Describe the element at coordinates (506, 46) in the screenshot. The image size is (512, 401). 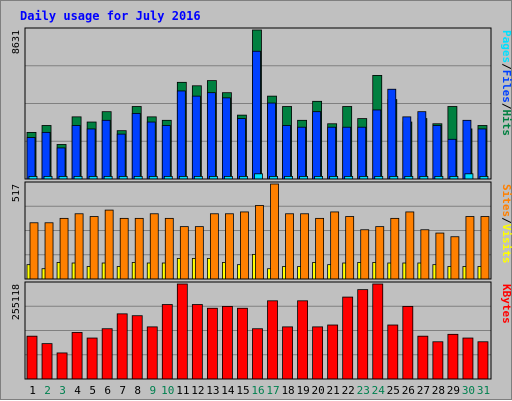
I see `side-label-pages: Pages` at that location.